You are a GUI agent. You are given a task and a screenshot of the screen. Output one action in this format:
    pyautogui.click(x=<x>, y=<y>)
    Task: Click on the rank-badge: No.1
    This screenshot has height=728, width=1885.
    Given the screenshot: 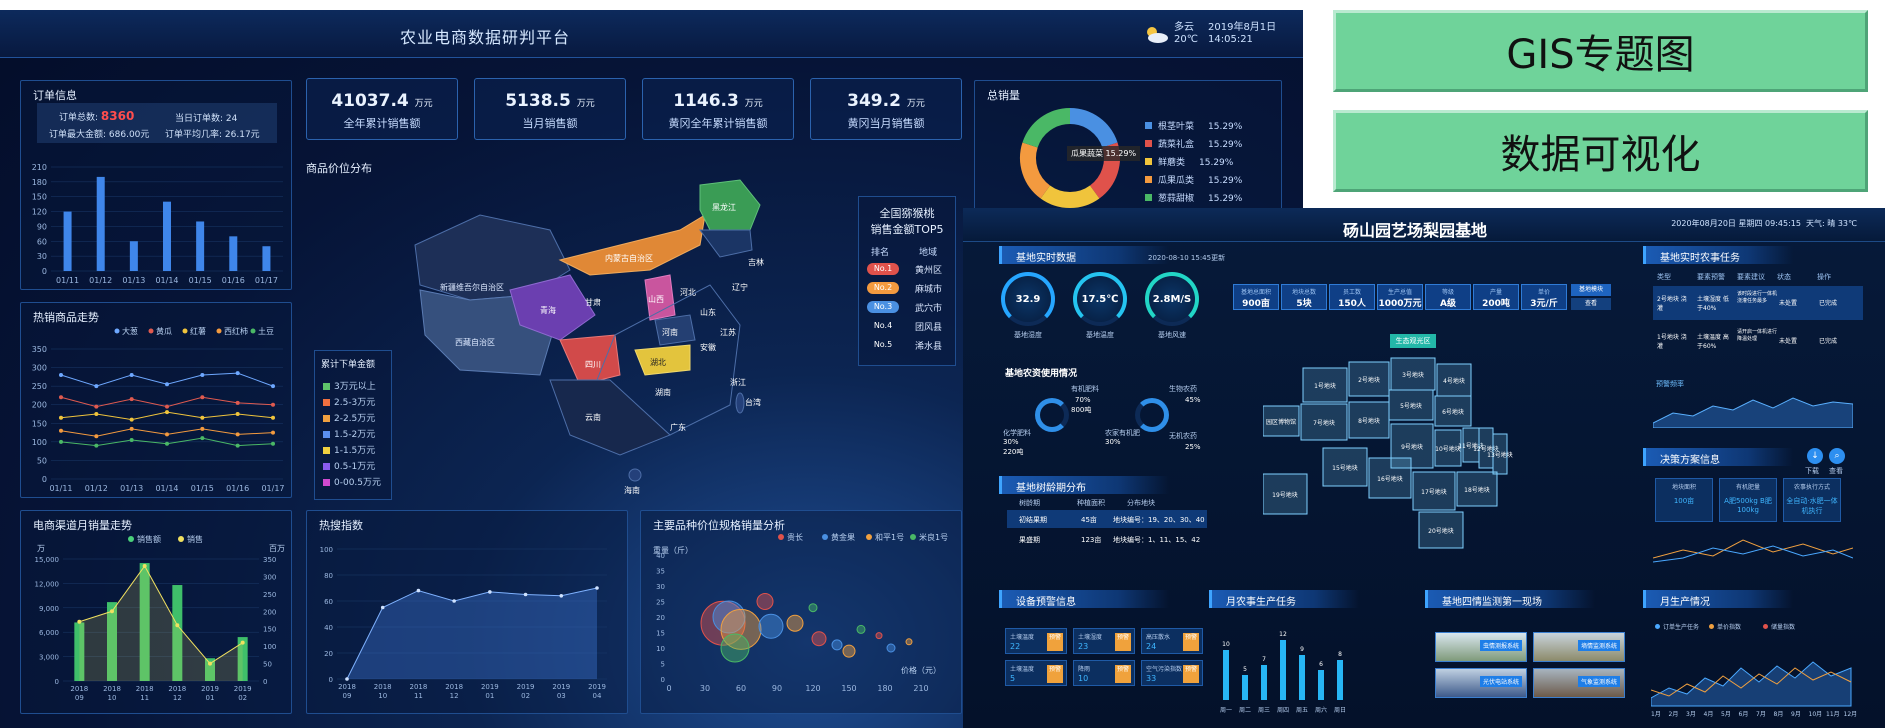 What is the action you would take?
    pyautogui.click(x=883, y=269)
    